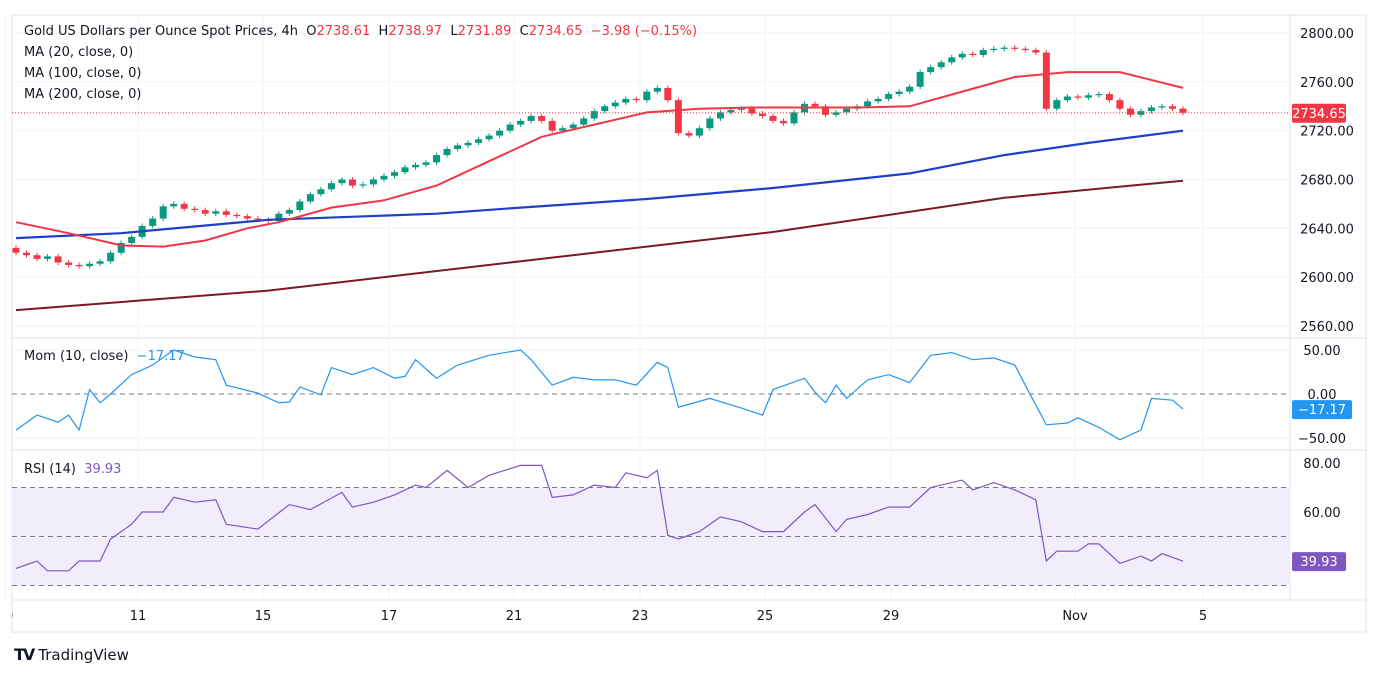  What do you see at coordinates (599, 395) in the screenshot?
I see `mom-line` at bounding box center [599, 395].